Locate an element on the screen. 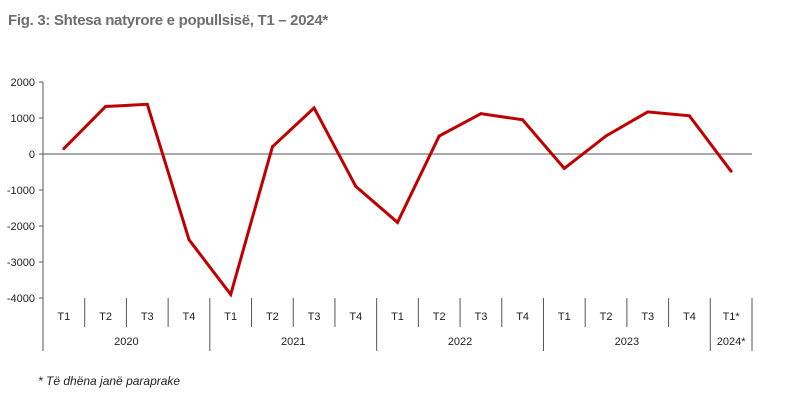 This screenshot has width=792, height=407. x-tick-label: T1* is located at coordinates (732, 317).